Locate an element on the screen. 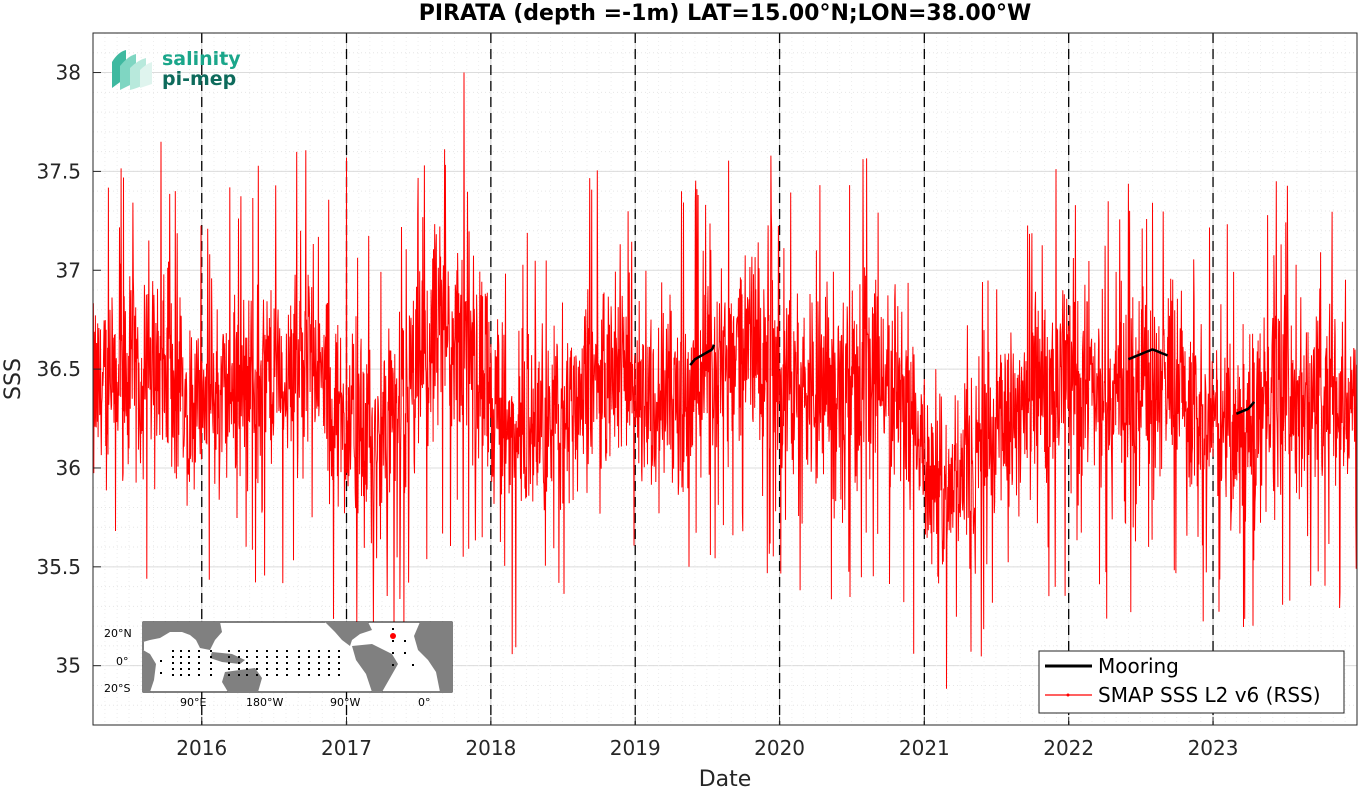 The height and width of the screenshot is (790, 1359). x-axis-ticks: 2016 2017 2018 2019 2020 2021 2022 2023 is located at coordinates (707, 738).